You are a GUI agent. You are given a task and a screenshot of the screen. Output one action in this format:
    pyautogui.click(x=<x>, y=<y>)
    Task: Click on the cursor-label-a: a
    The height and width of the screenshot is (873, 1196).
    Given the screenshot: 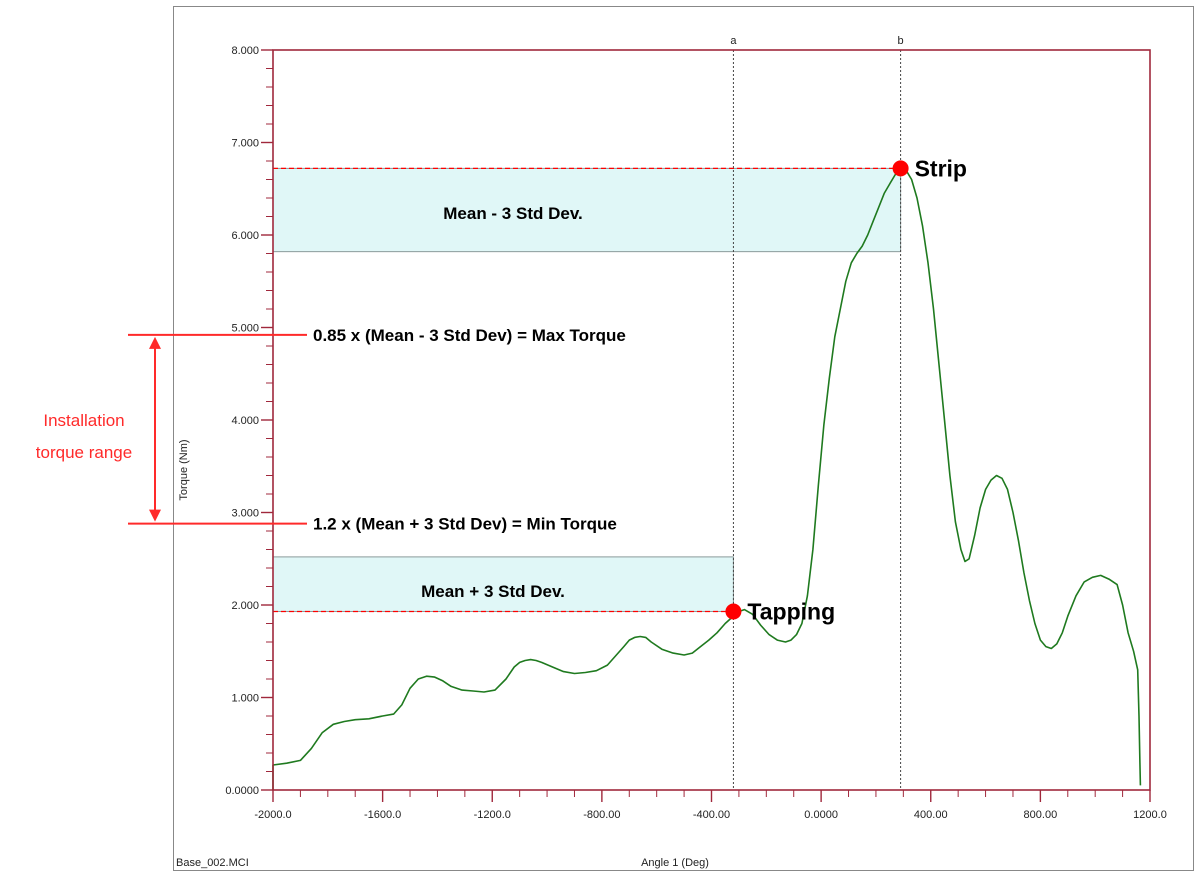 What is the action you would take?
    pyautogui.click(x=733, y=41)
    